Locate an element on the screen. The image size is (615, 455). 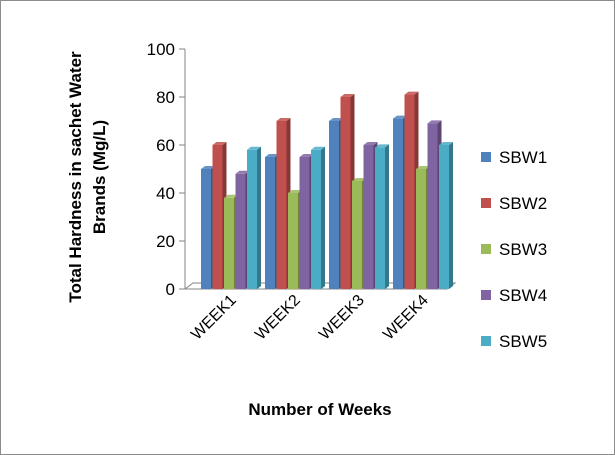
bar-sbw5-week2 is located at coordinates (318, 217).